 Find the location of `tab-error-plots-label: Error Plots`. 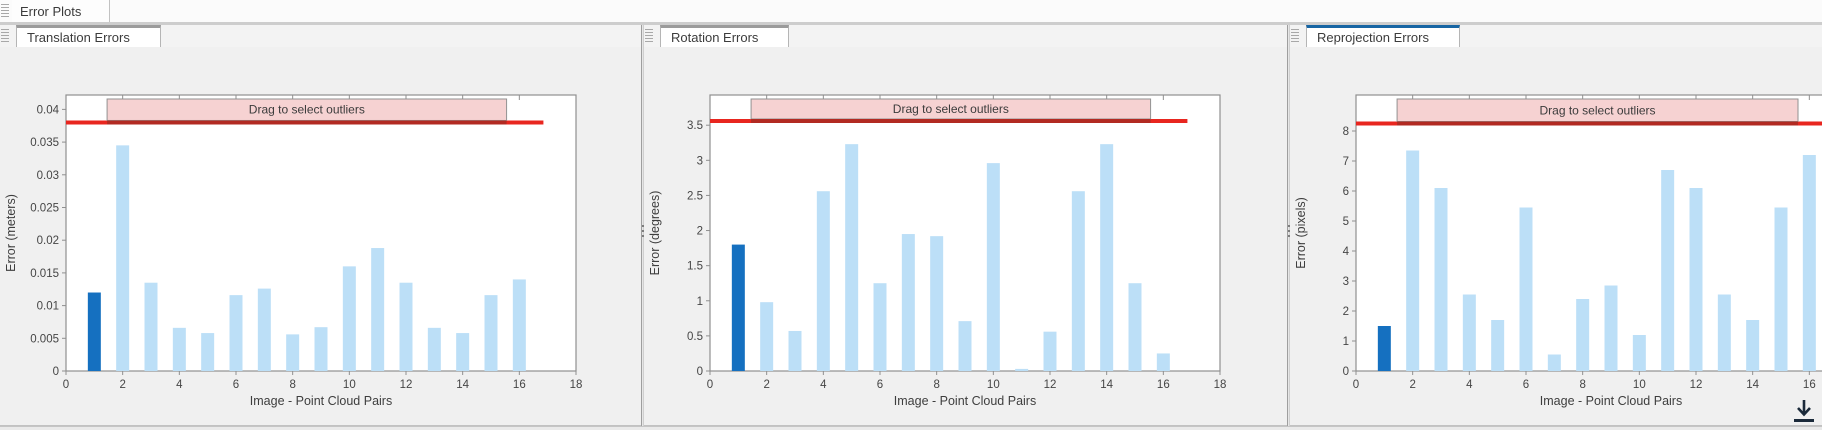

tab-error-plots-label: Error Plots is located at coordinates (51, 11).